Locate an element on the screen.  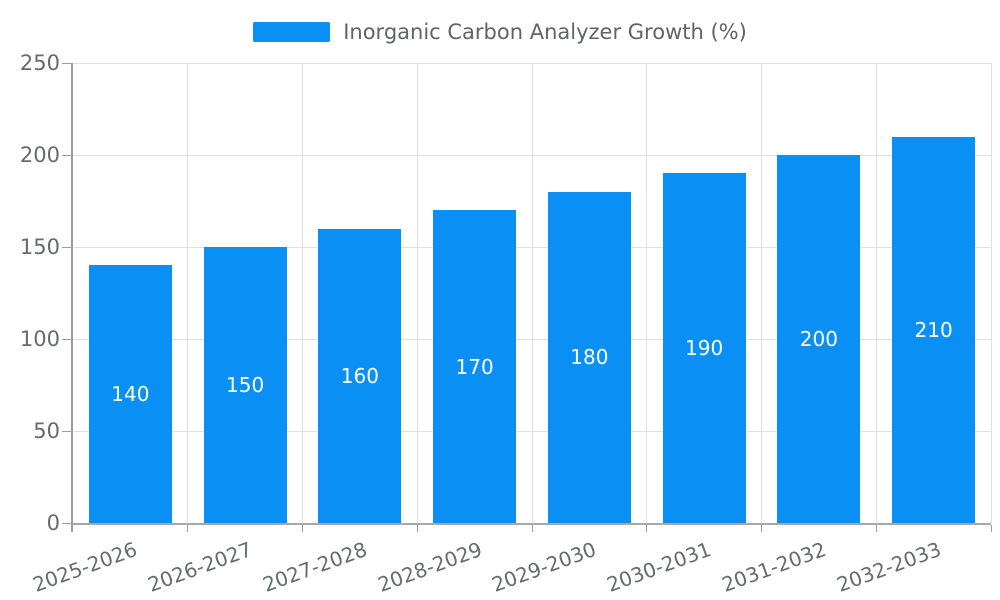
y-tick-label: 50 is located at coordinates (46, 431).